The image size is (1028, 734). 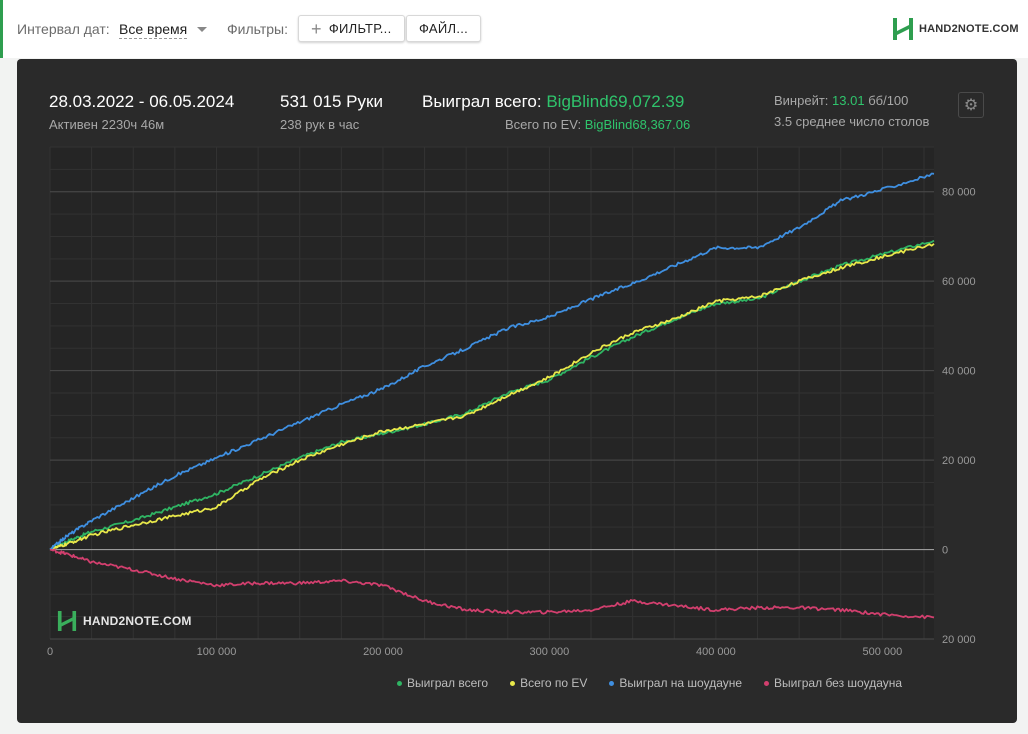 I want to click on plus-icon: +, so click(x=316, y=28).